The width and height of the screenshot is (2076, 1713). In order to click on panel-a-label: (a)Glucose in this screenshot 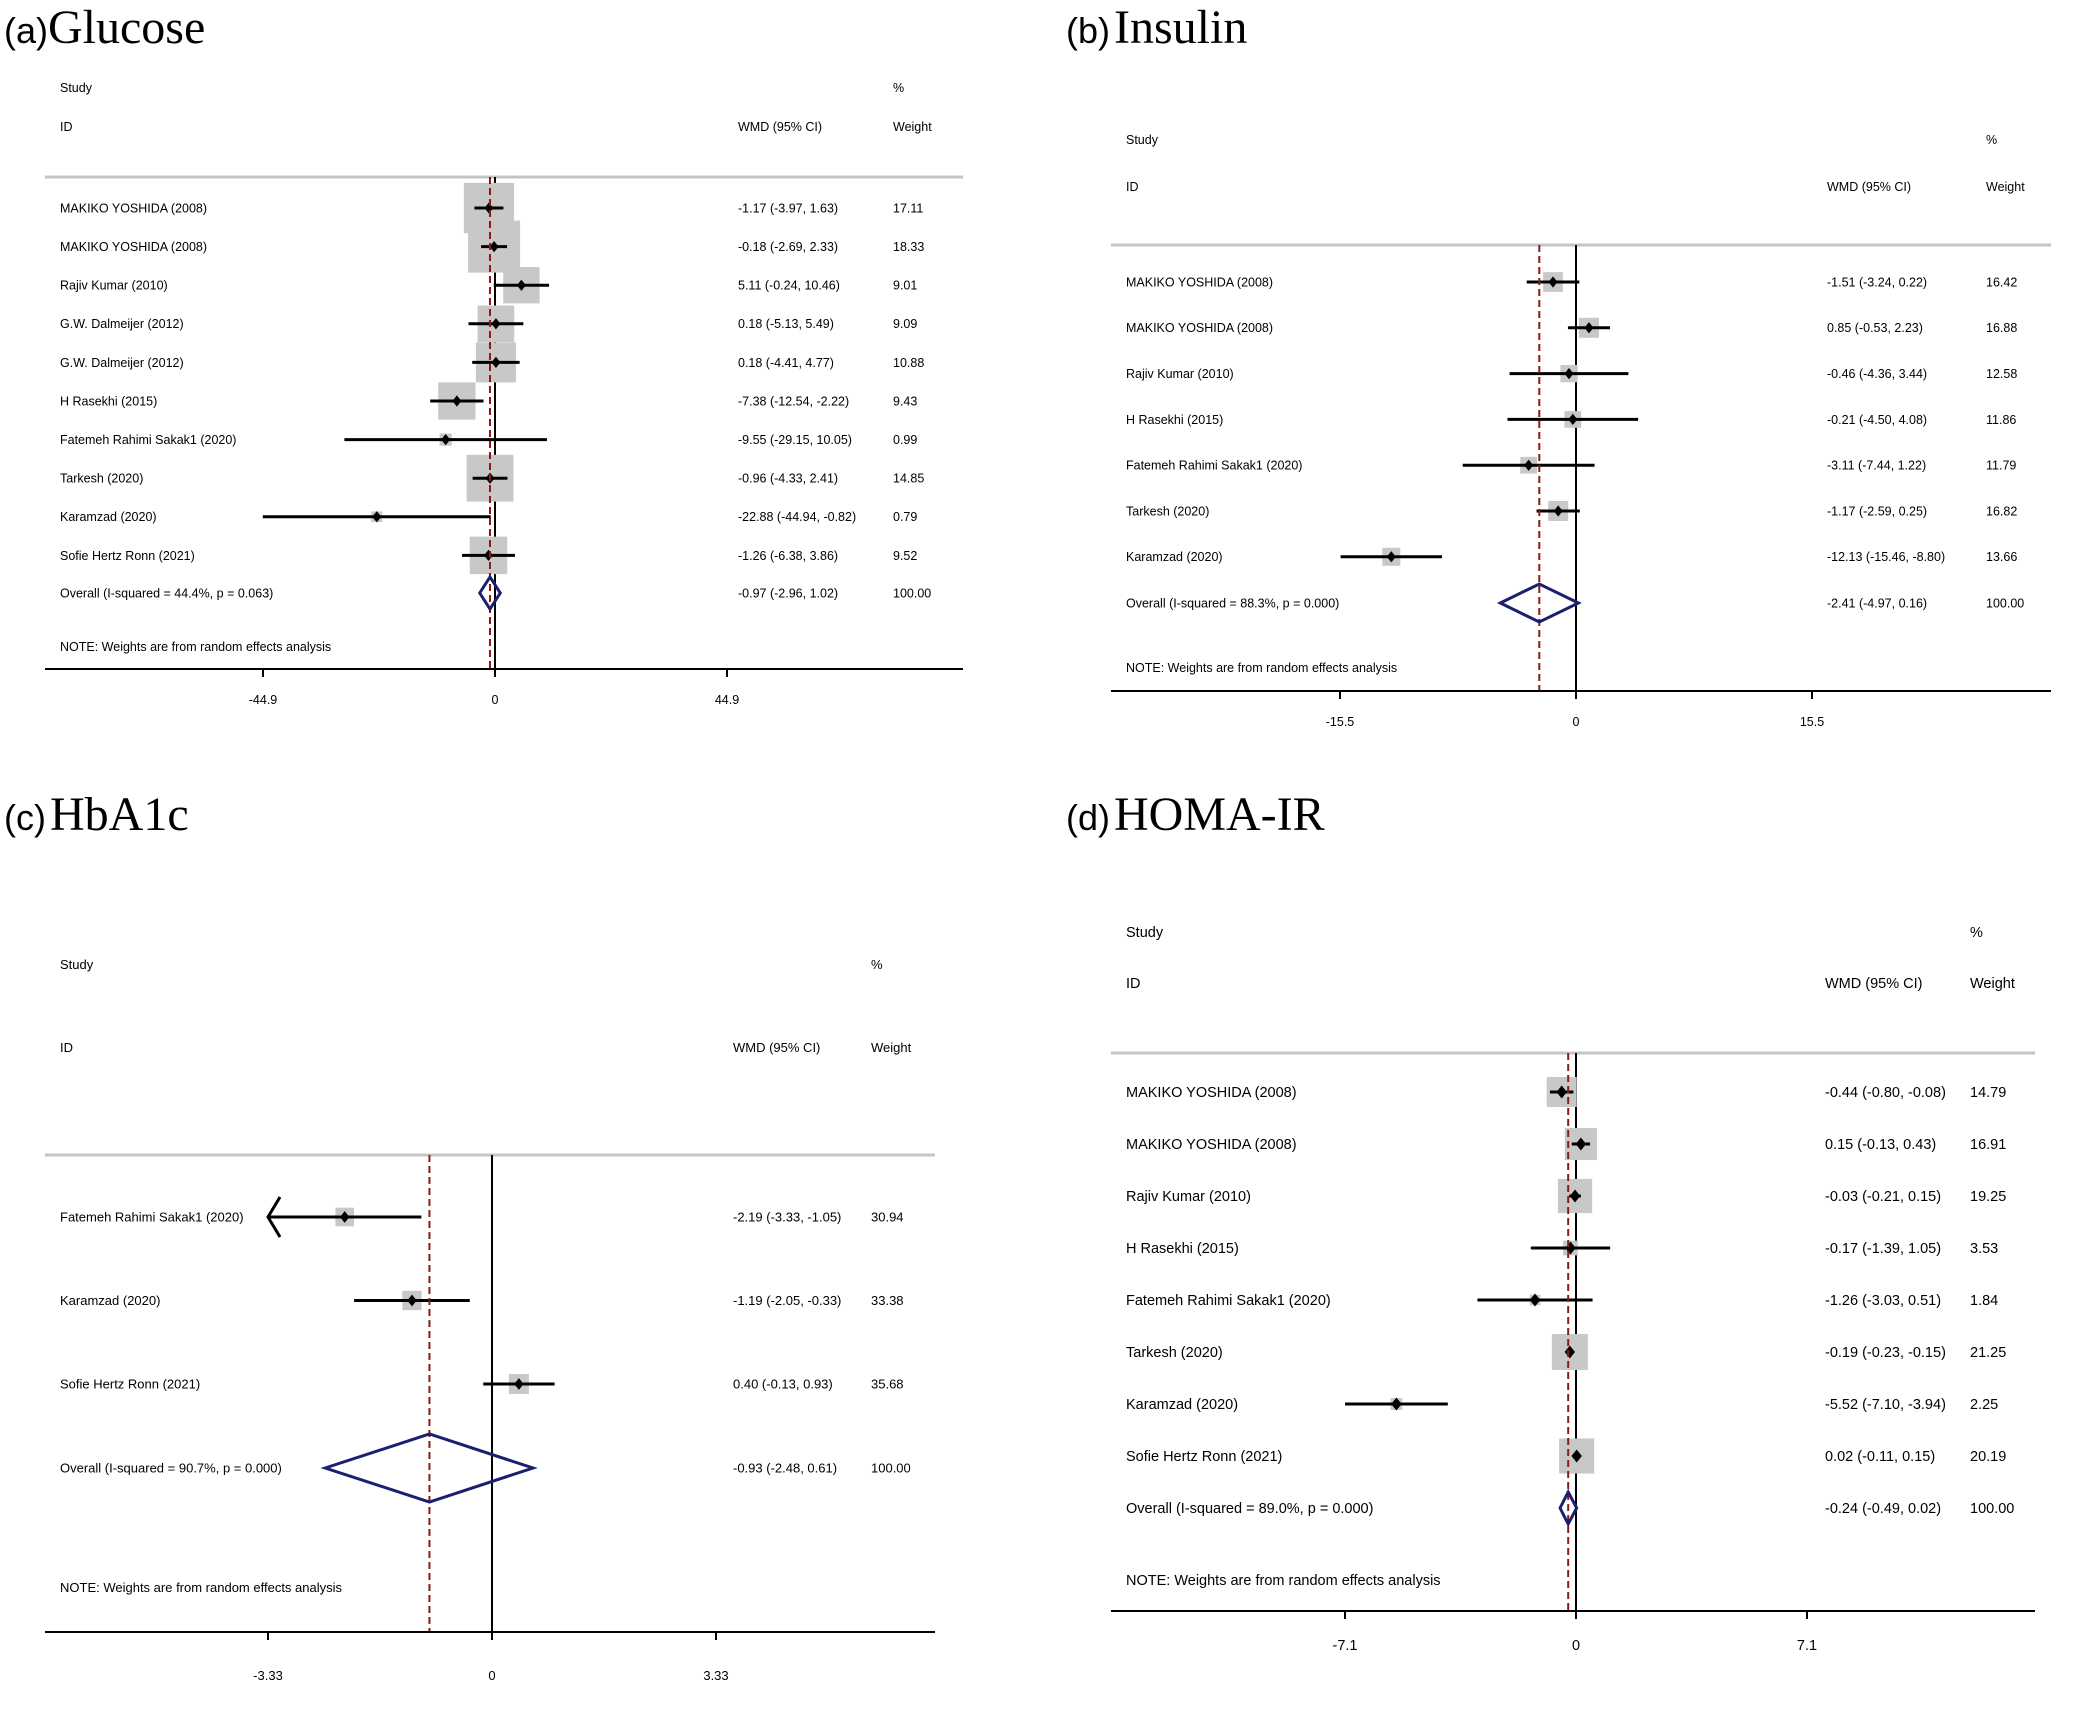, I will do `click(104, 27)`.